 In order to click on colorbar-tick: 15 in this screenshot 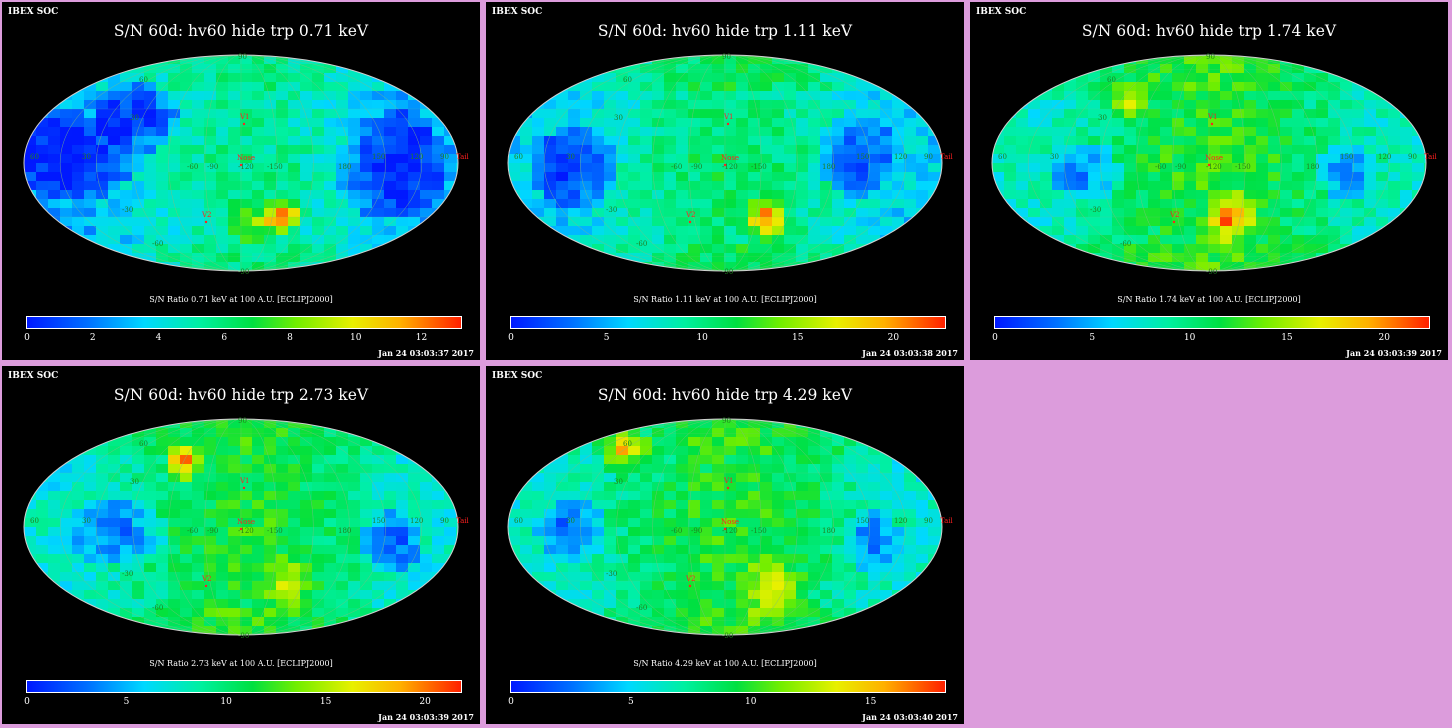, I will do `click(325, 702)`.